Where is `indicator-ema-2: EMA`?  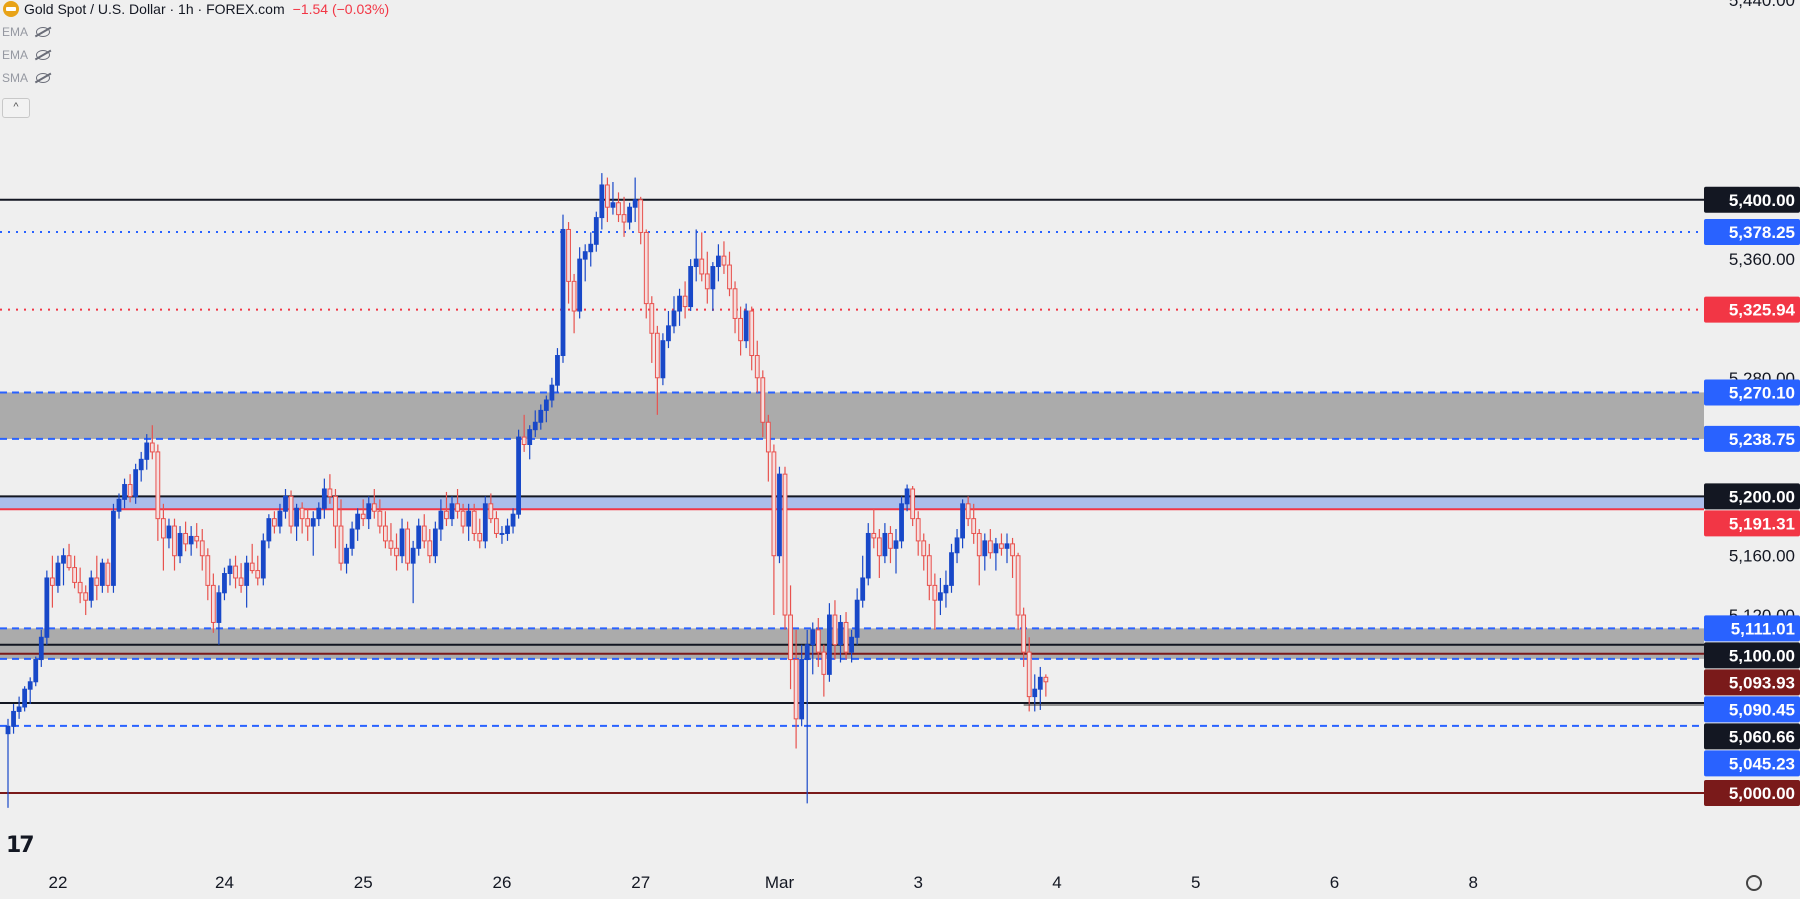 indicator-ema-2: EMA is located at coordinates (26, 55).